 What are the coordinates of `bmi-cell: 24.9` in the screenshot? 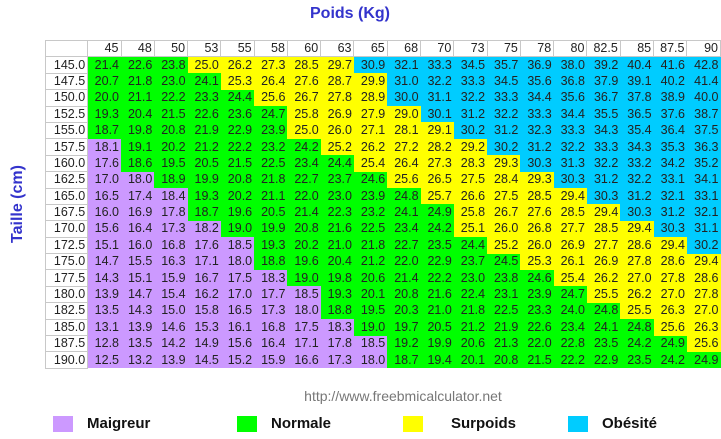 It's located at (437, 212).